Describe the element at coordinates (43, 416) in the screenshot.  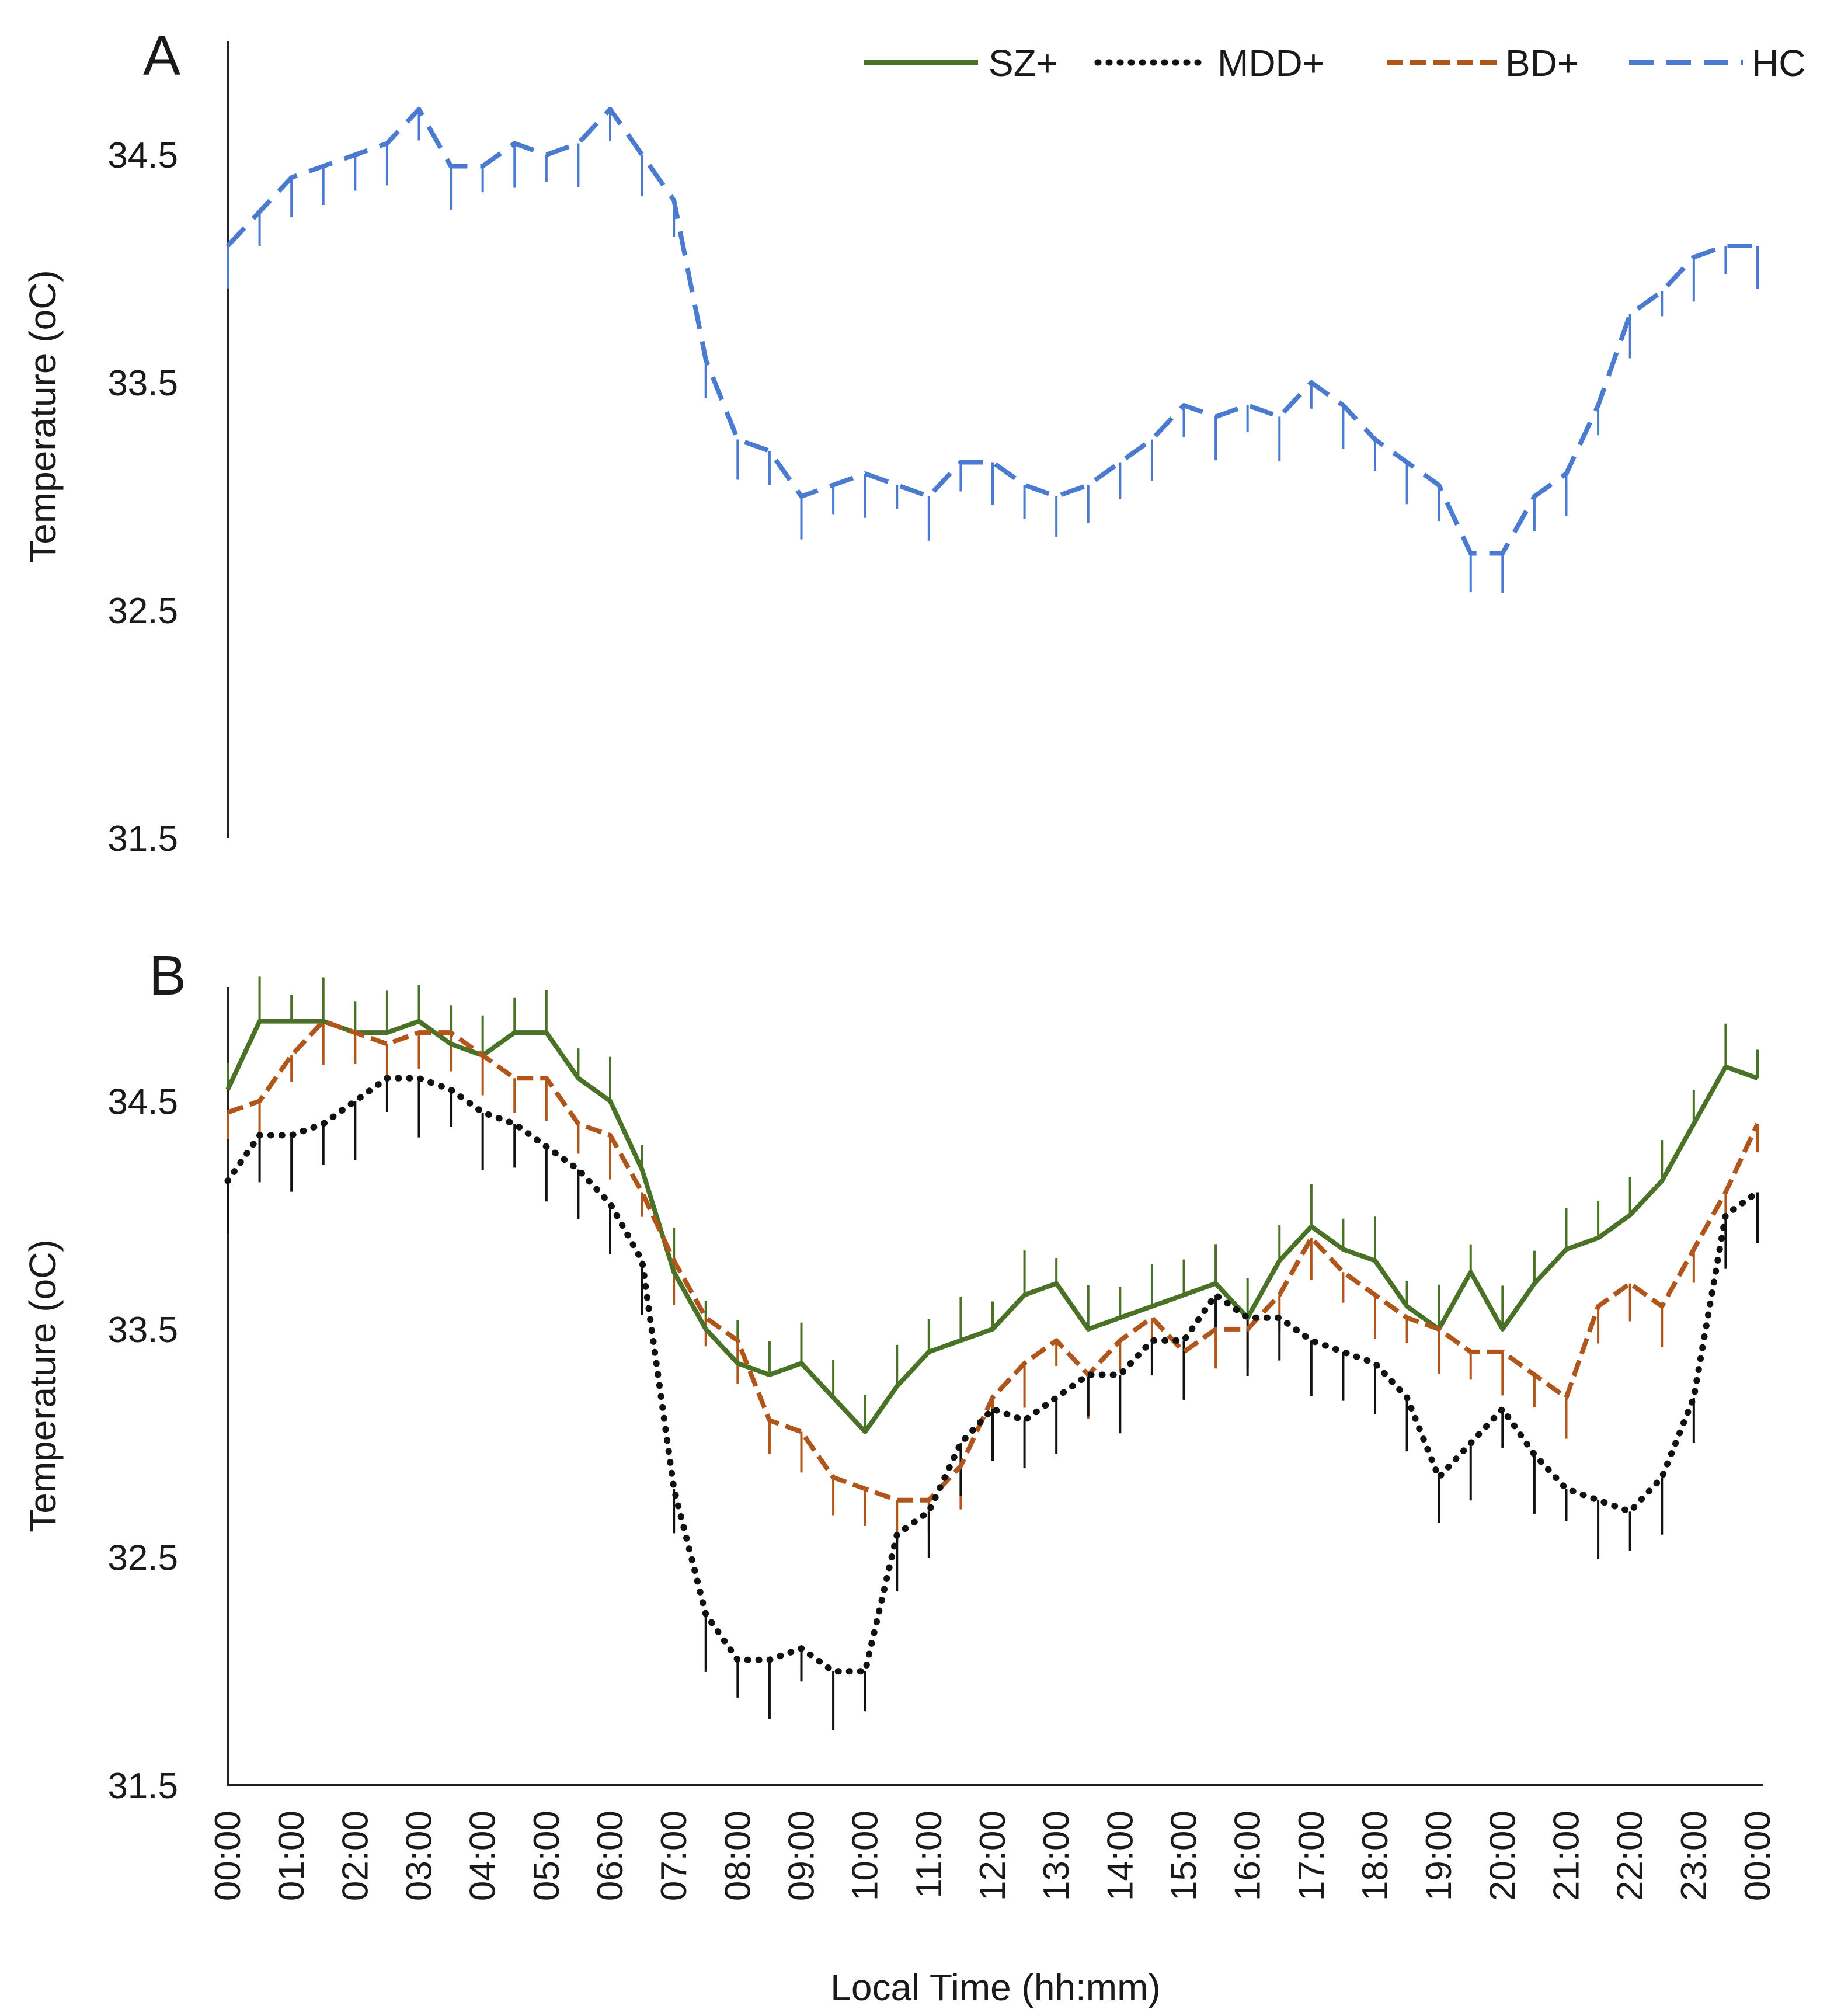
I see `panel-a-y-axis-title: Temperature (oC)` at that location.